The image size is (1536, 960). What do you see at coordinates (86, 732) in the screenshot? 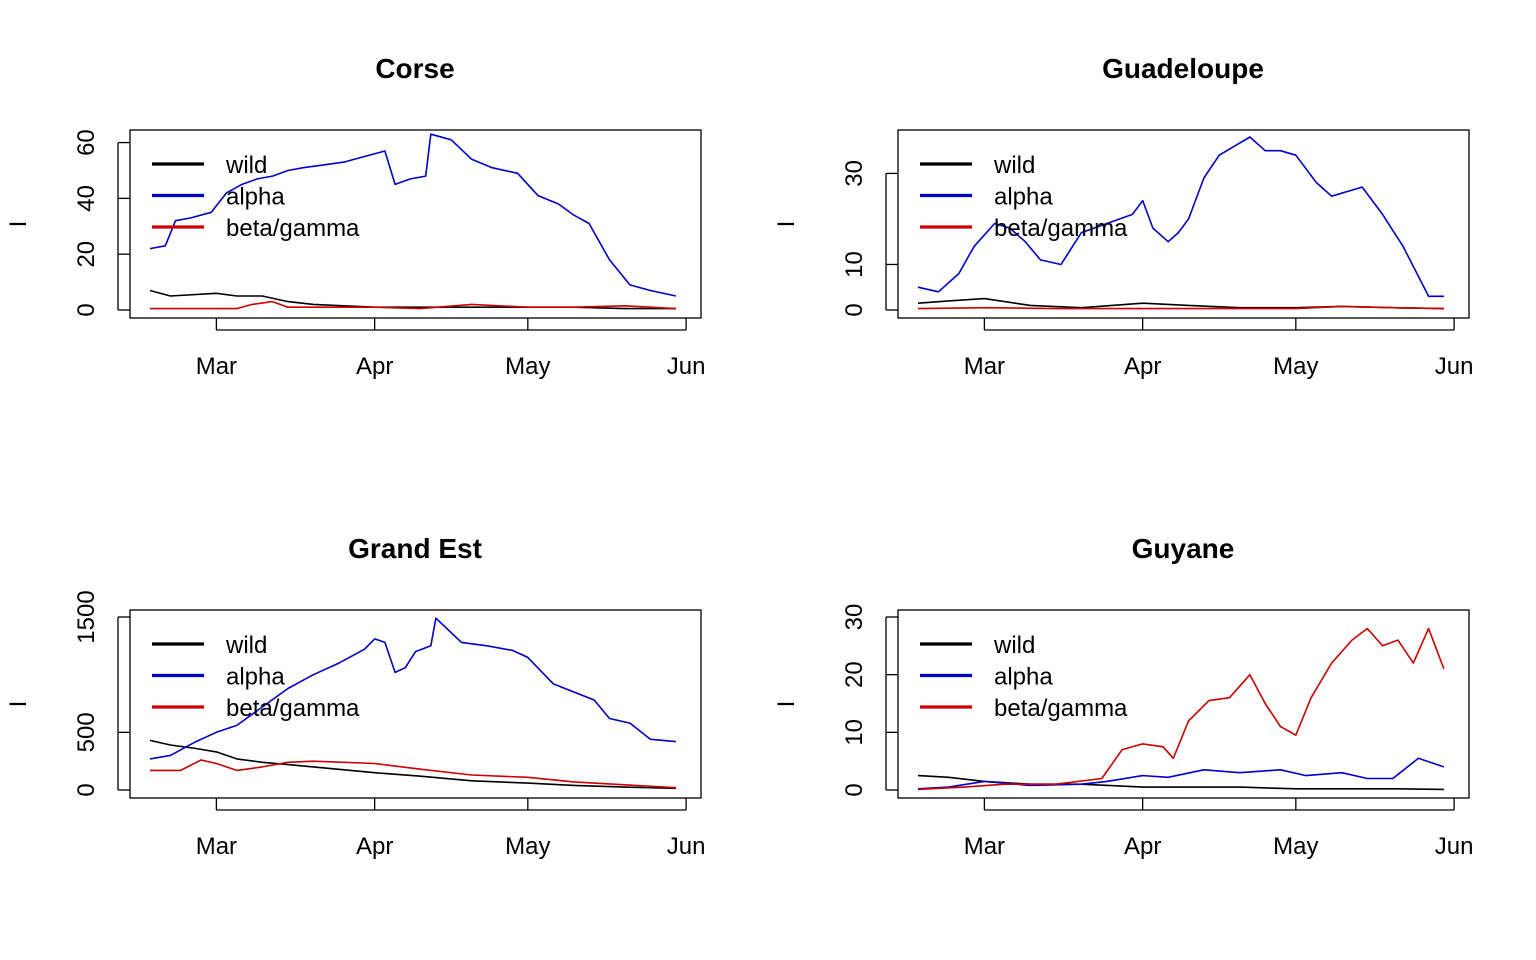
I see `y-tick-label: 500` at bounding box center [86, 732].